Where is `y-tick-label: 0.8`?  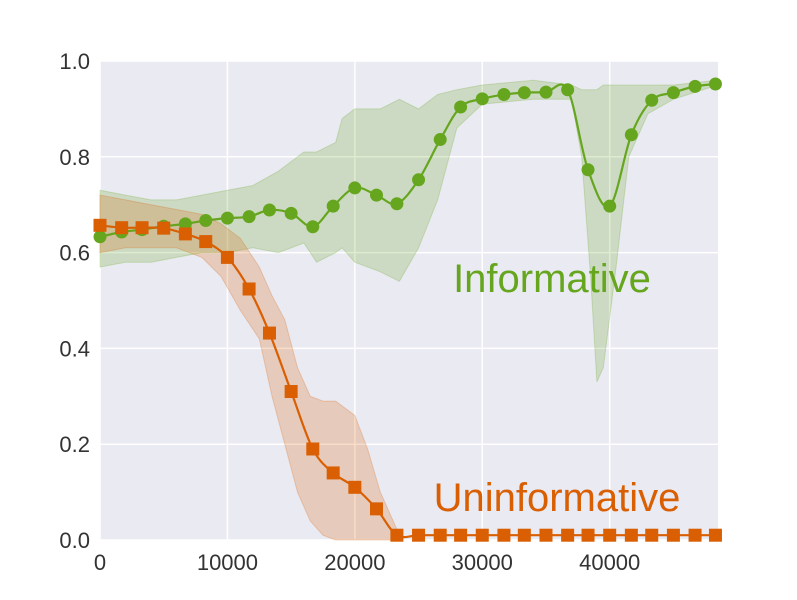
y-tick-label: 0.8 is located at coordinates (74, 157).